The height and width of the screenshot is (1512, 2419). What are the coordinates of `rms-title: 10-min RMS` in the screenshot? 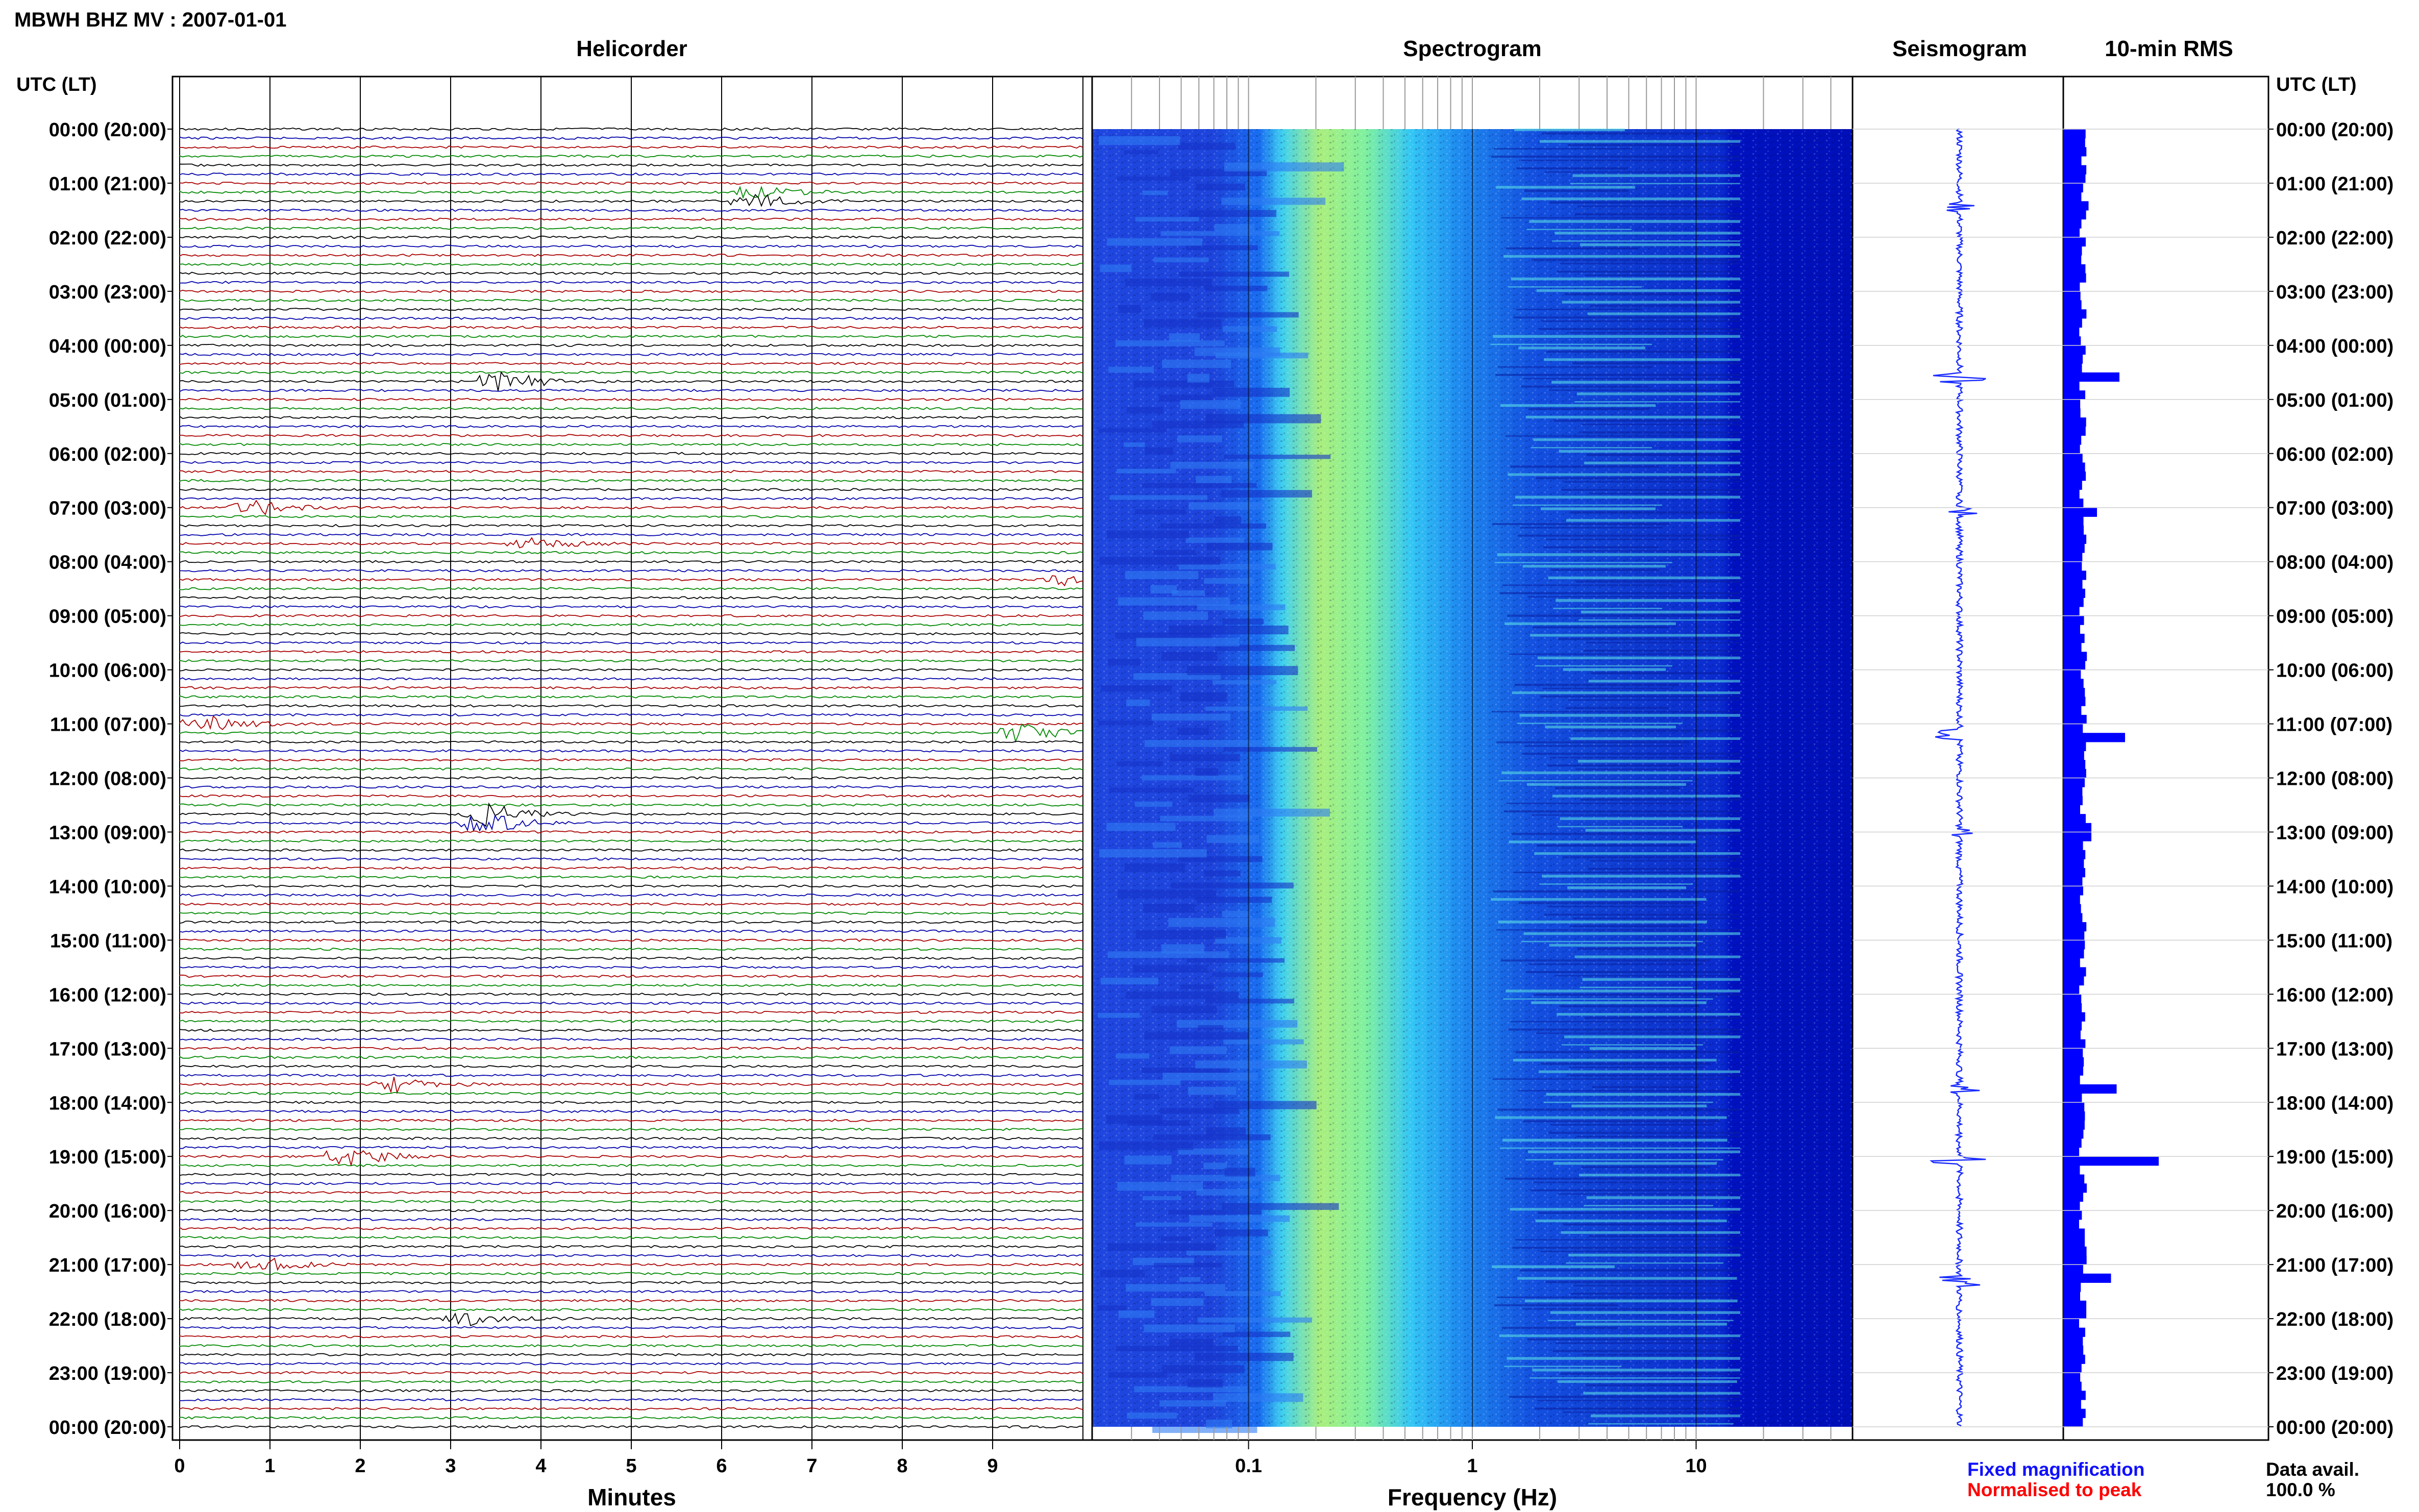 It's located at (2169, 48).